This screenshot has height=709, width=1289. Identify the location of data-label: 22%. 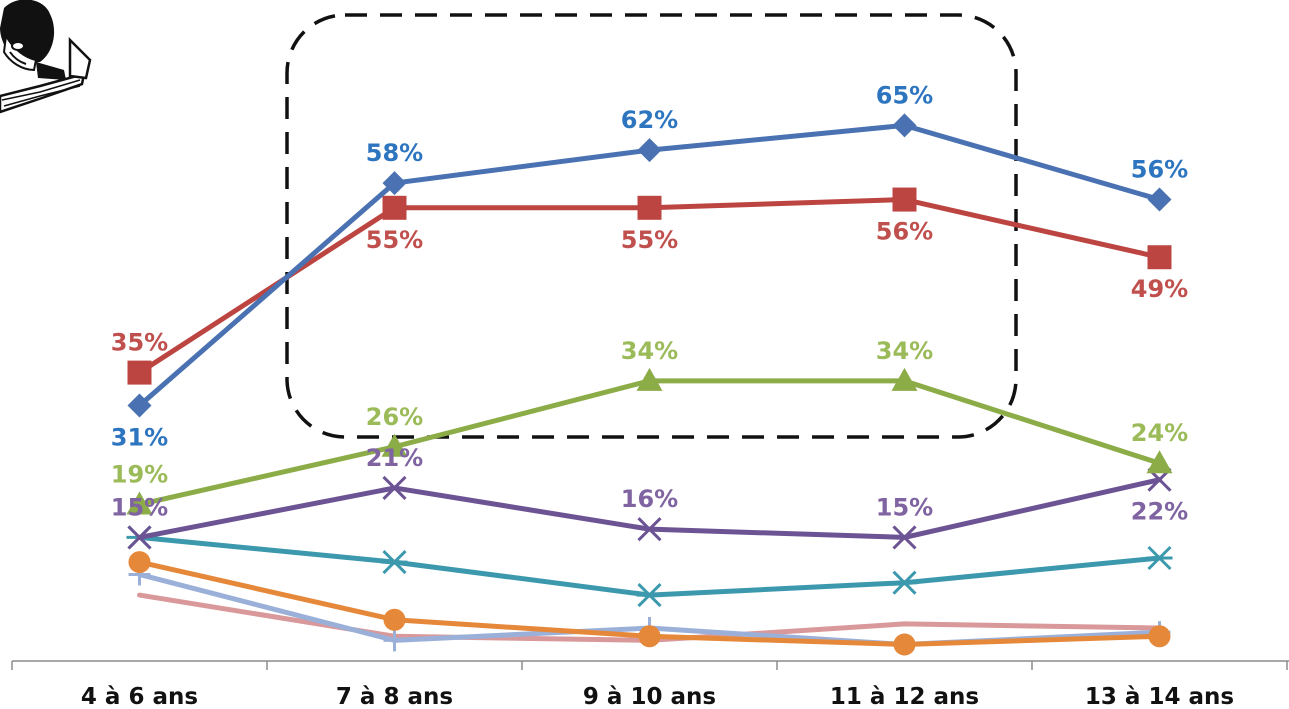
(1159, 512).